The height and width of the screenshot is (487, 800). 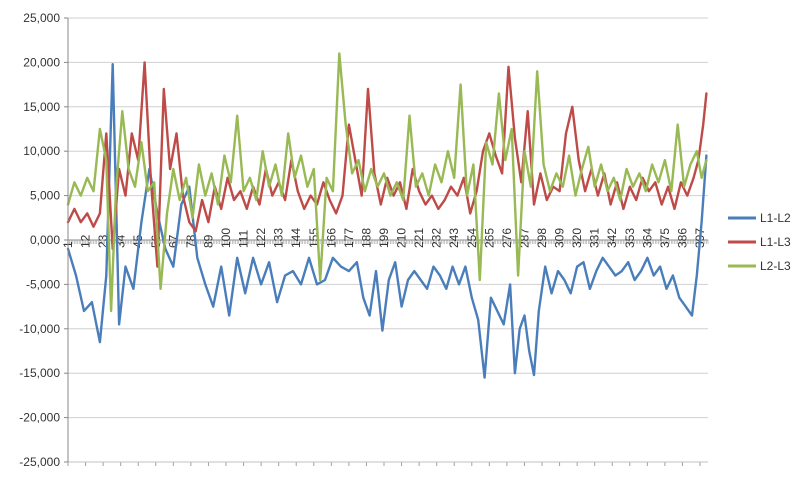 What do you see at coordinates (775, 242) in the screenshot?
I see `legend-label: L1-L3` at bounding box center [775, 242].